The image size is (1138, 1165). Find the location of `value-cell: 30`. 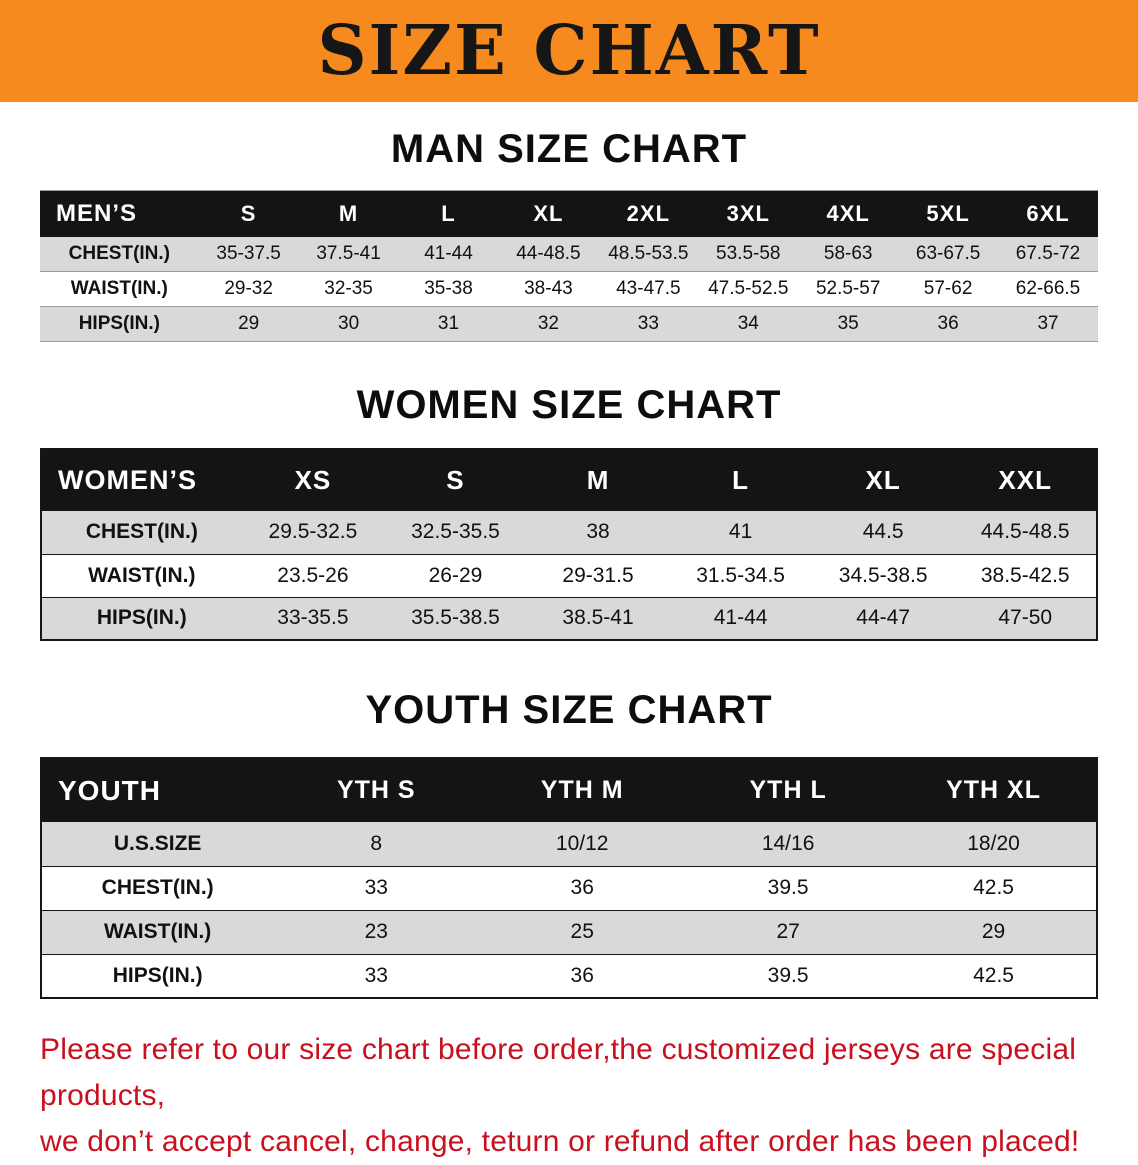

value-cell: 30 is located at coordinates (349, 323).